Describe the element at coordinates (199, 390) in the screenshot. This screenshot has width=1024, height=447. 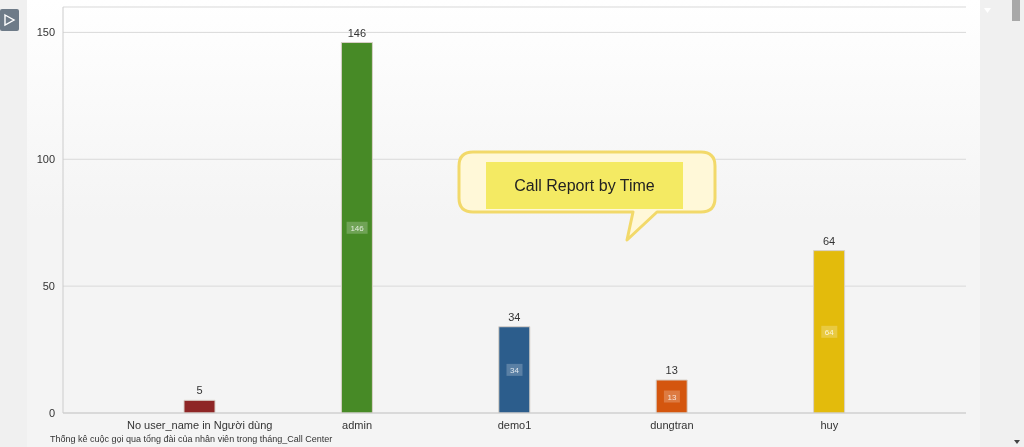
I see `data-label: 5` at that location.